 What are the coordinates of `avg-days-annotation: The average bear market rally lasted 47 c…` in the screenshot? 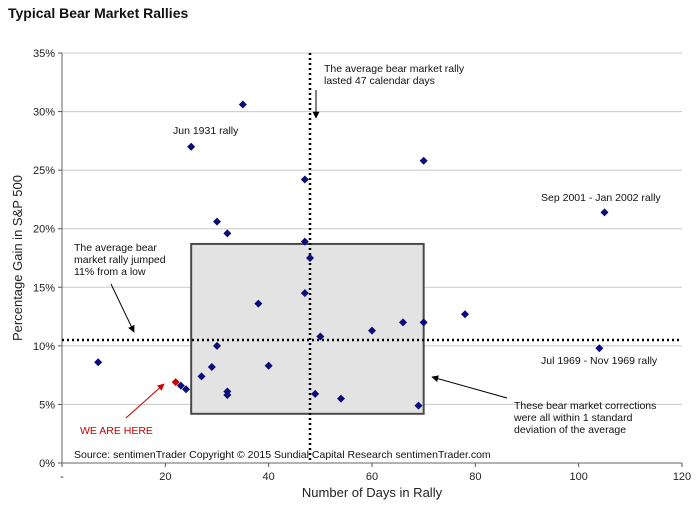 It's located at (394, 75).